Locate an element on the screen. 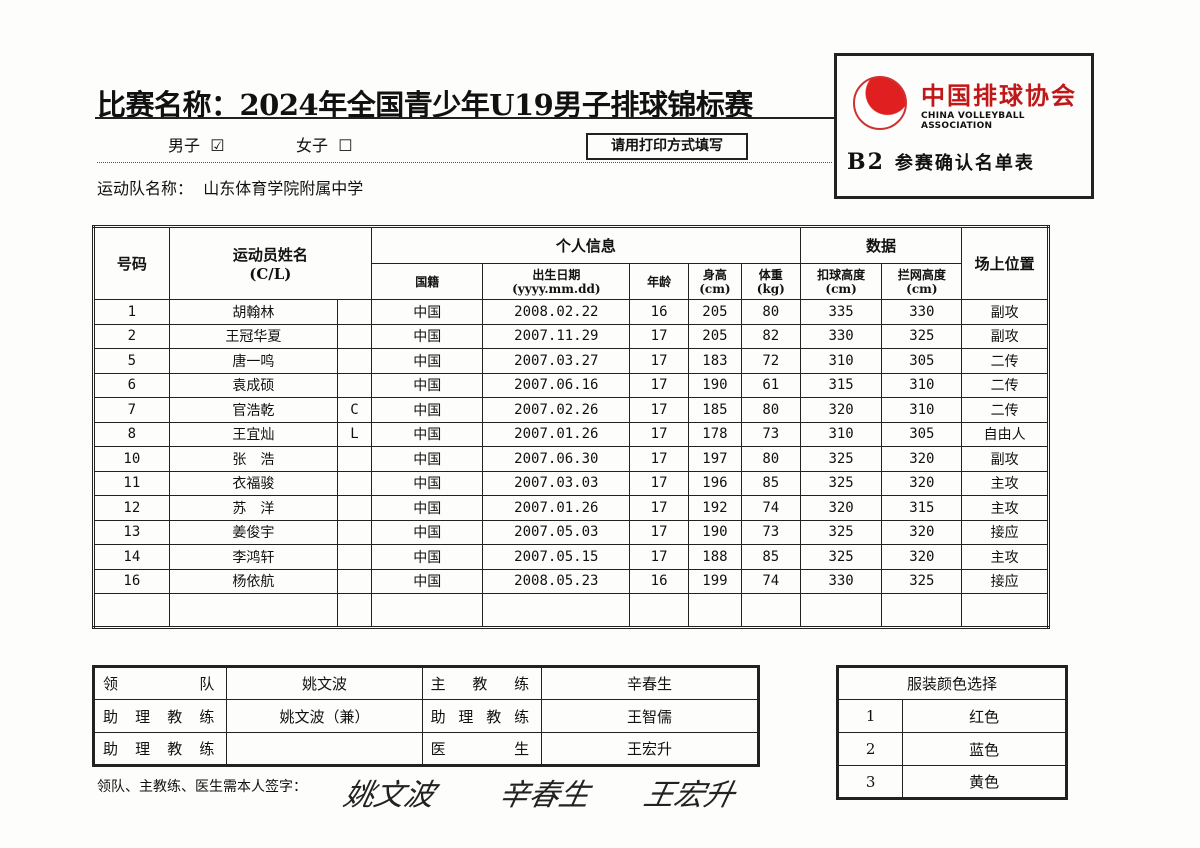 This screenshot has width=1200, height=848. table-cell: 72 is located at coordinates (770, 361).